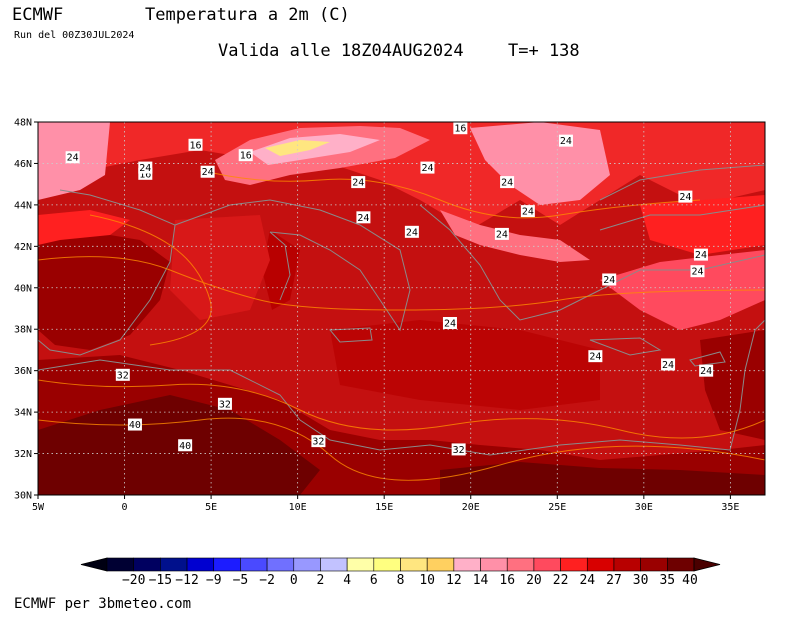  What do you see at coordinates (347, 580) in the screenshot?
I see `colorbar-label: 4` at bounding box center [347, 580].